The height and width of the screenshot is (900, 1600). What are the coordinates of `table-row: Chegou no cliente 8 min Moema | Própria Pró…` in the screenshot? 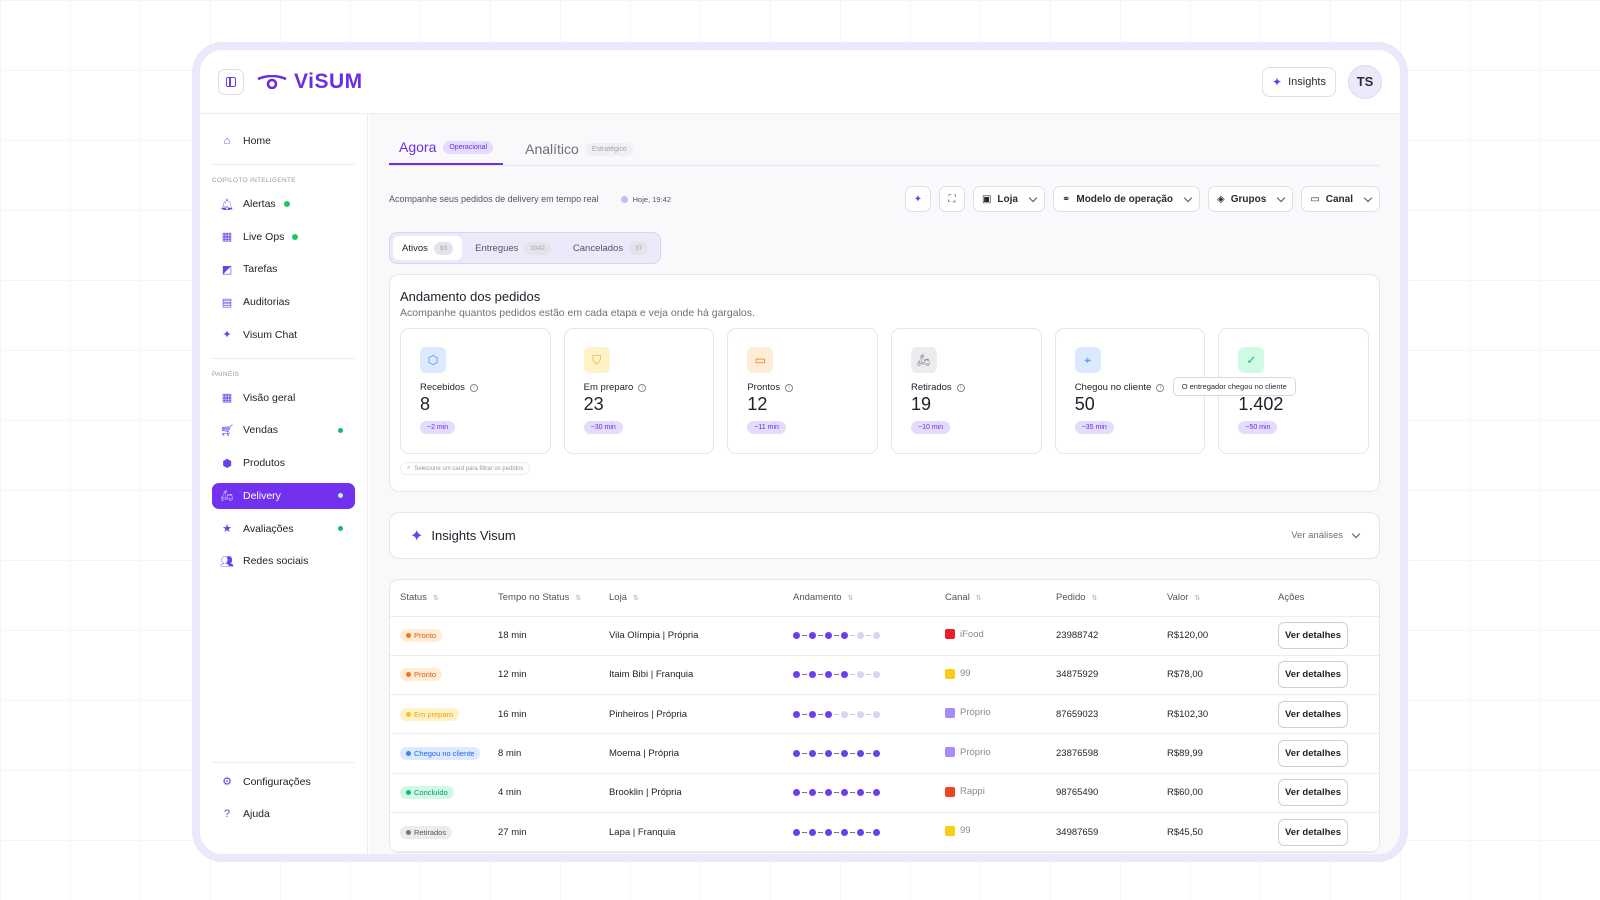 It's located at (884, 753).